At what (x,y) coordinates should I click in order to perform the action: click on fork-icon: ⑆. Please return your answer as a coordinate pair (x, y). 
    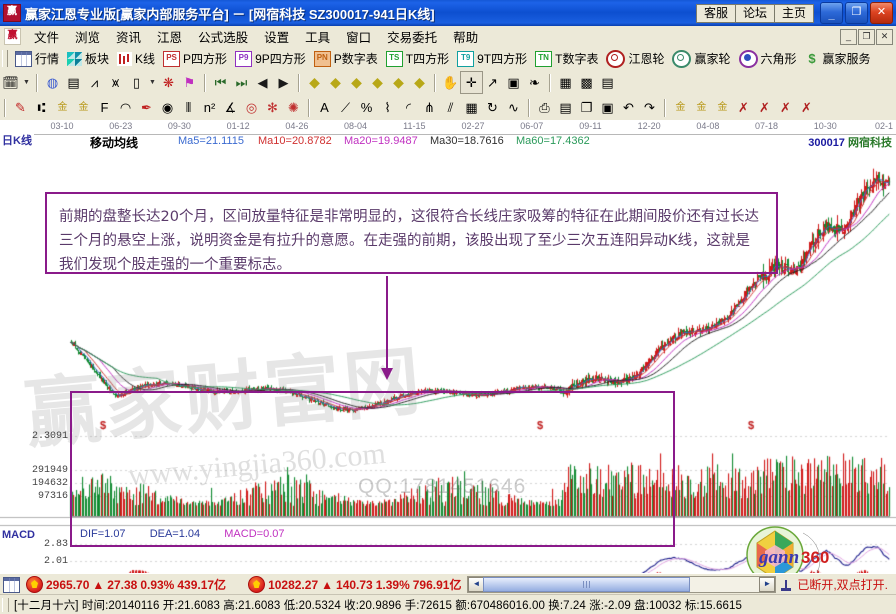
    Looking at the image, I should click on (41, 107).